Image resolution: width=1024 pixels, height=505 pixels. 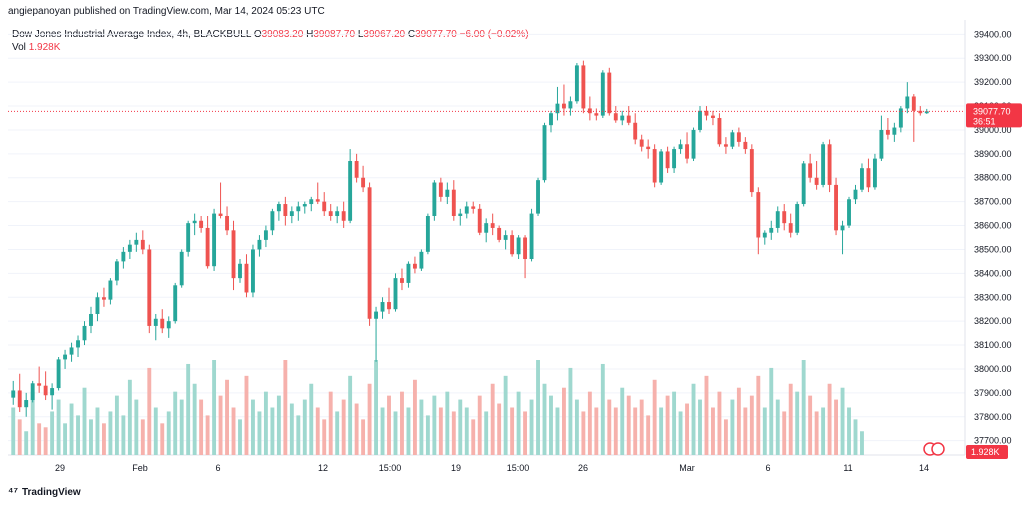 I want to click on last-price-tag, so click(x=994, y=115).